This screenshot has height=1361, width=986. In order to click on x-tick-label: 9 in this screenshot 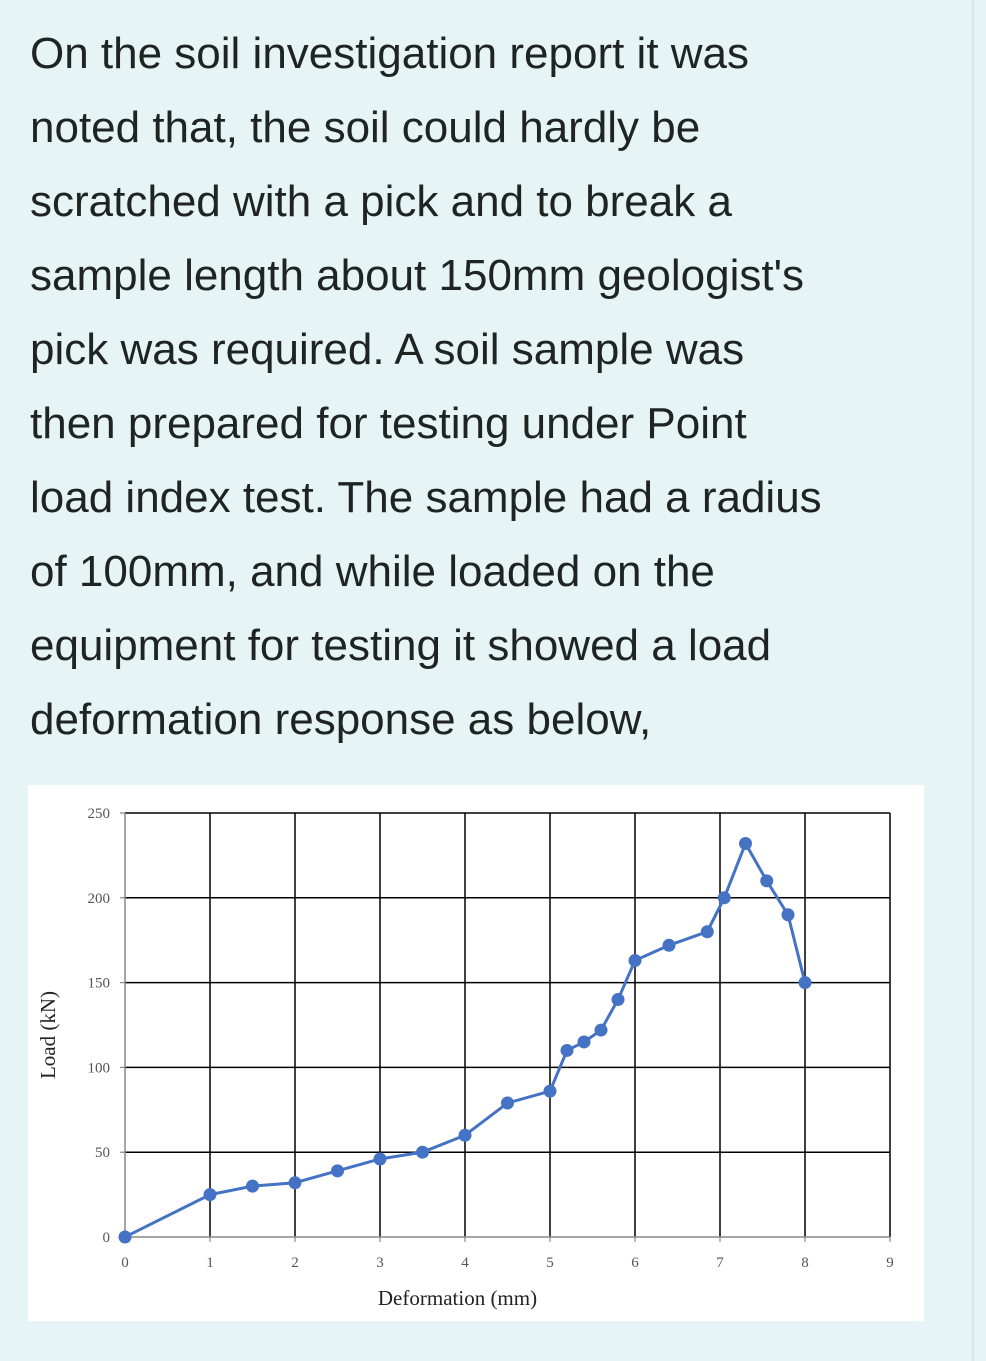, I will do `click(890, 1263)`.